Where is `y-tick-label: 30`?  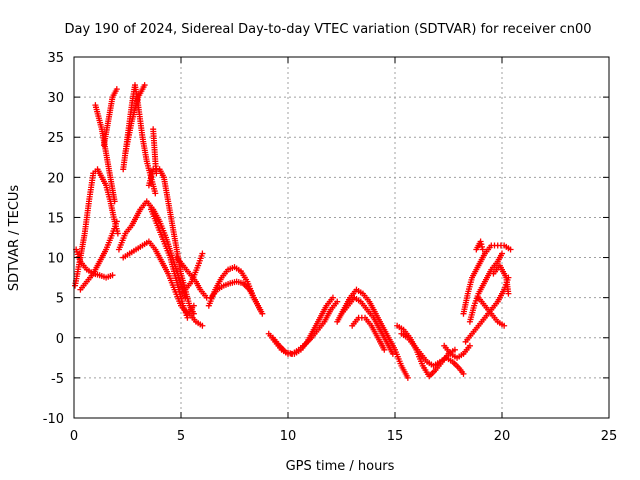
y-tick-label: 30 is located at coordinates (55, 98).